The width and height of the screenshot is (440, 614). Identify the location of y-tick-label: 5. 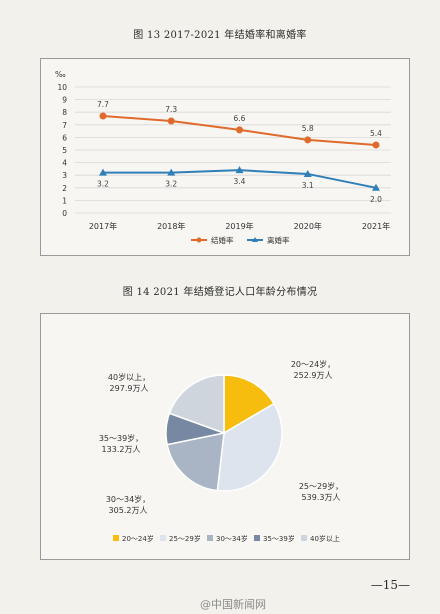
(64, 150).